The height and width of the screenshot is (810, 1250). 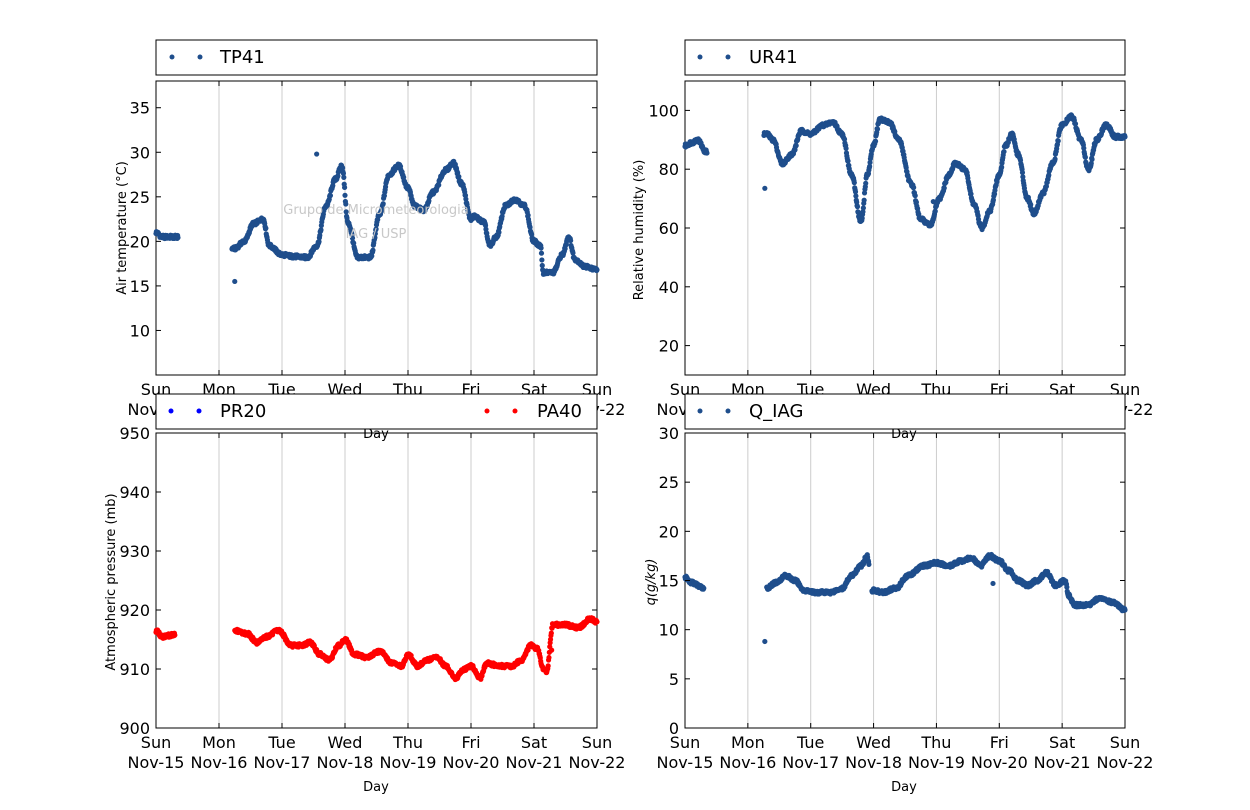 What do you see at coordinates (886, 228) in the screenshot?
I see `y-ticks-humidity: 20 40 60 80 100` at bounding box center [886, 228].